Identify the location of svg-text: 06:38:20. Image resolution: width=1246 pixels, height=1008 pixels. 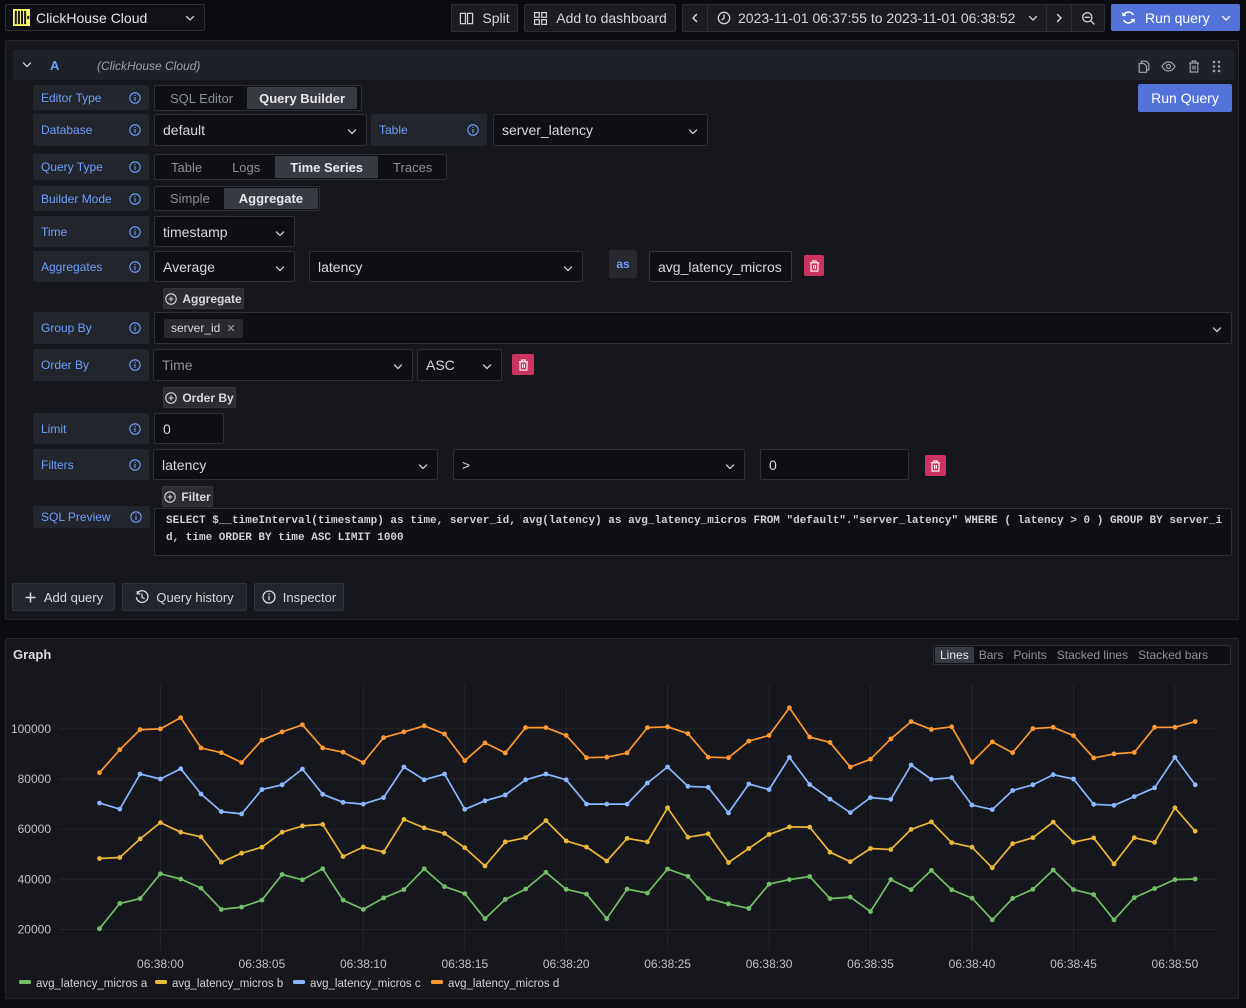
(566, 964).